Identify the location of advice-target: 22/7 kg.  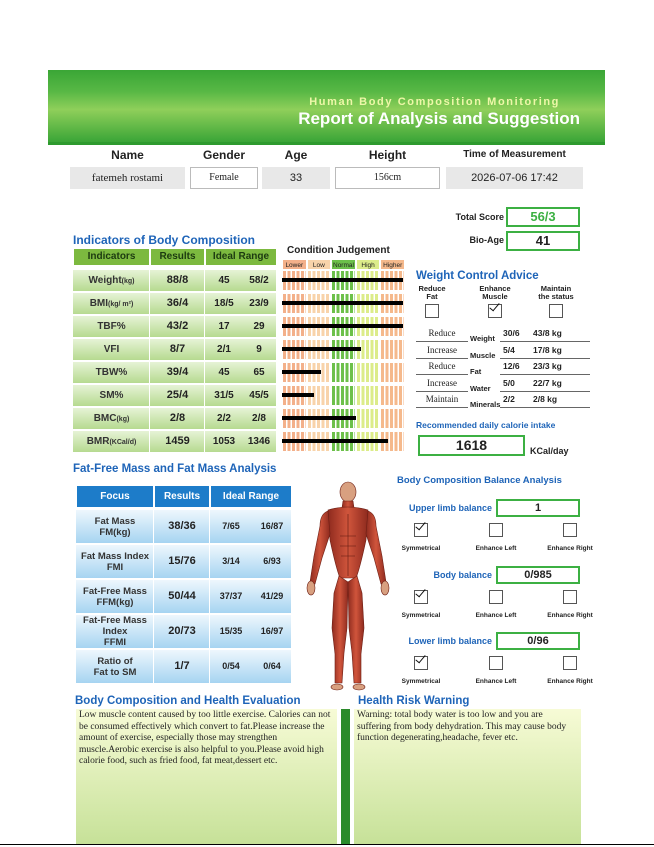
(547, 382).